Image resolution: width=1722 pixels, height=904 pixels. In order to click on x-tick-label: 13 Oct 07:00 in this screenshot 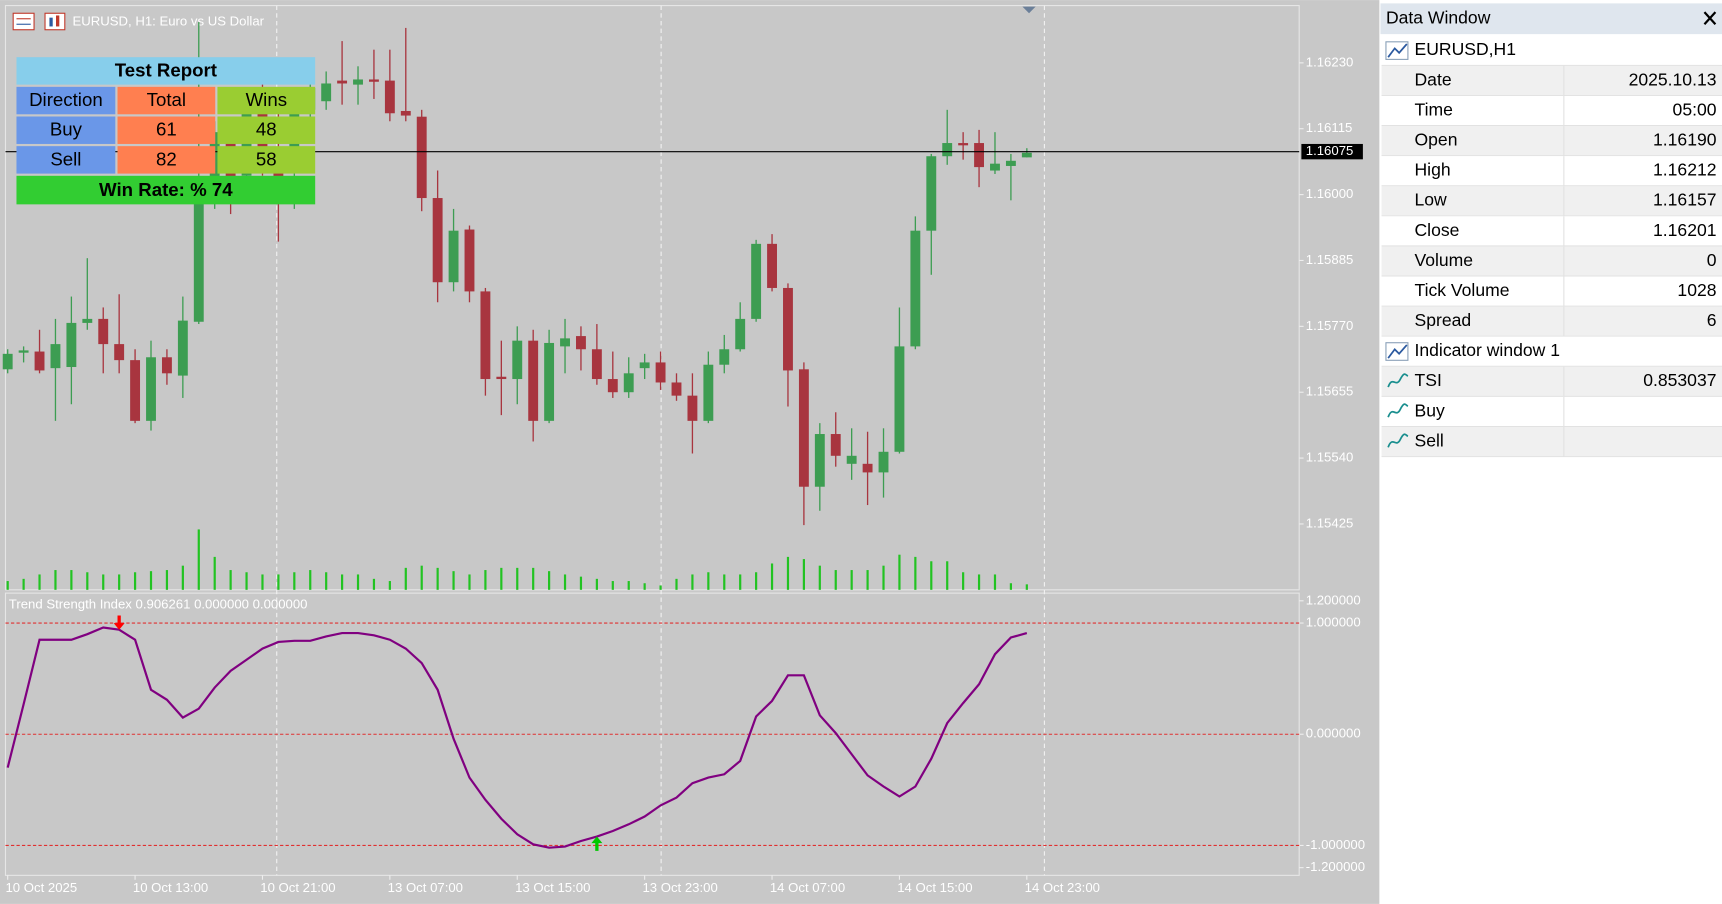, I will do `click(425, 887)`.